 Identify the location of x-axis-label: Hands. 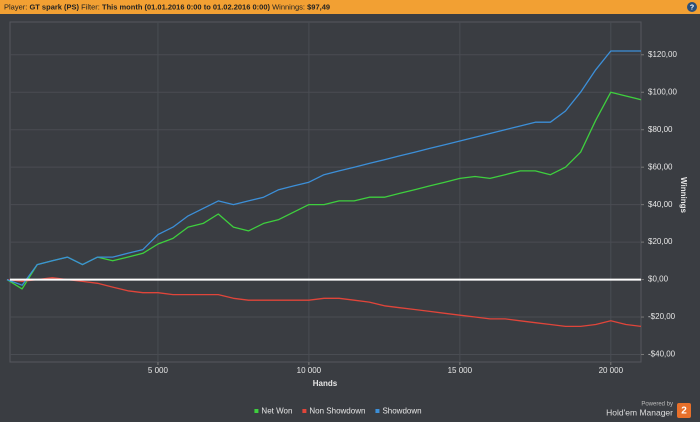
(325, 383).